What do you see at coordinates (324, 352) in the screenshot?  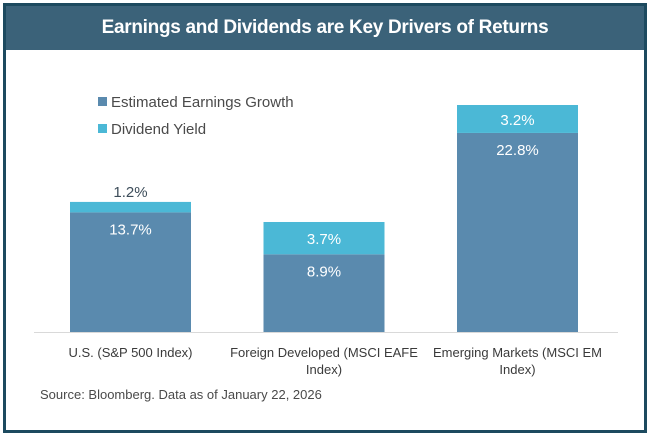 I see `x-tick-label-1: Foreign Developed (MSCI EAFE` at bounding box center [324, 352].